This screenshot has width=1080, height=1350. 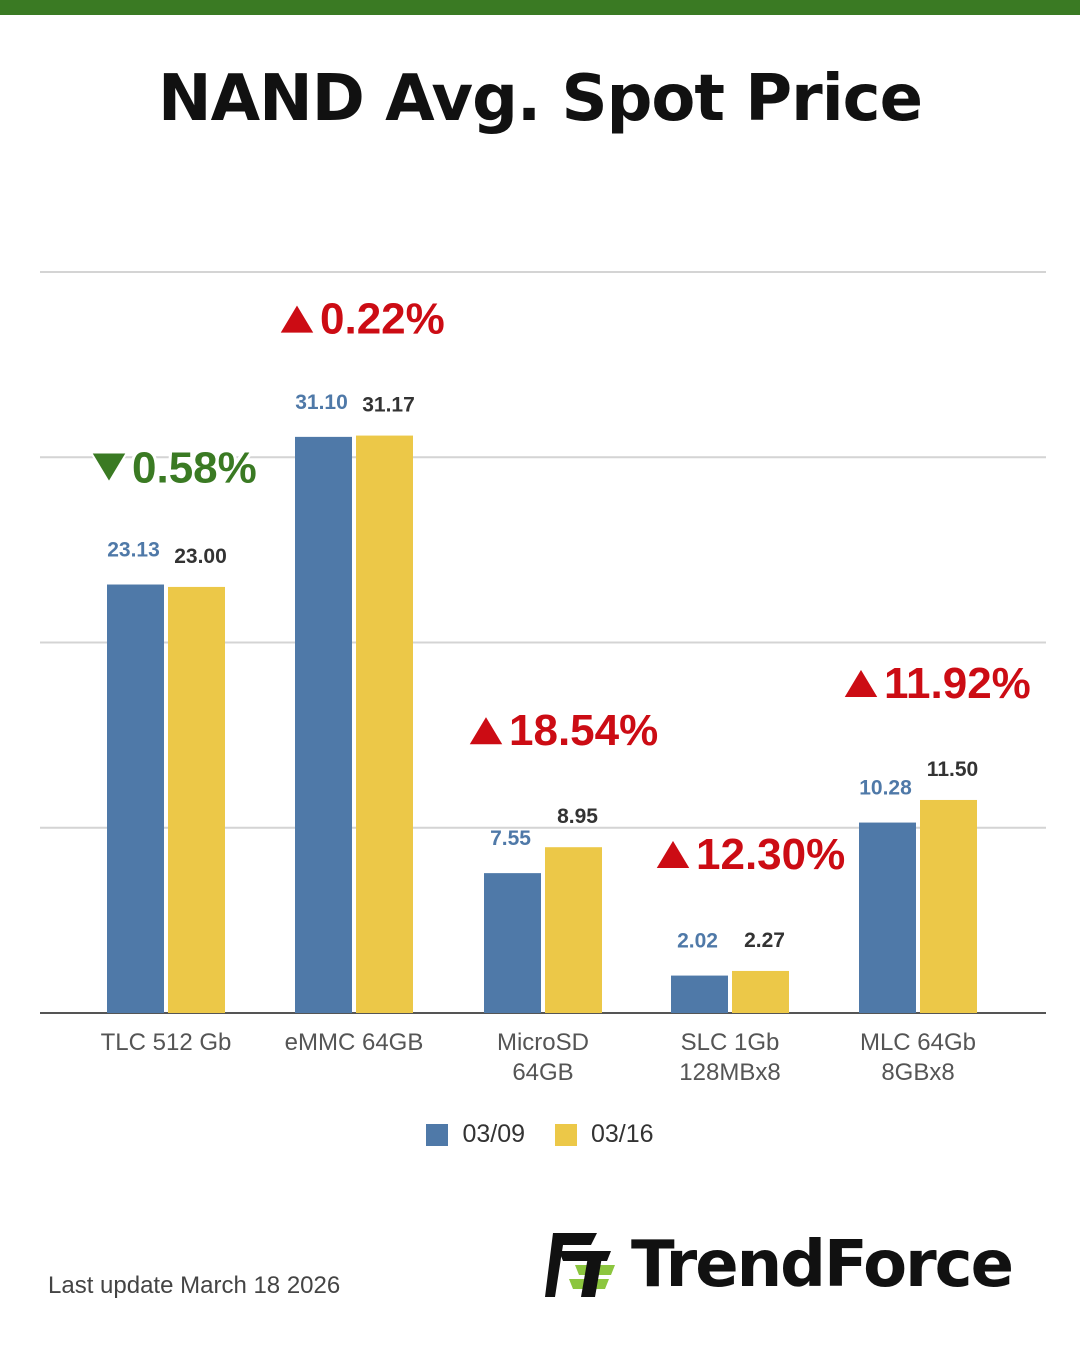 What do you see at coordinates (885, 788) in the screenshot?
I see `value-label: 10.28` at bounding box center [885, 788].